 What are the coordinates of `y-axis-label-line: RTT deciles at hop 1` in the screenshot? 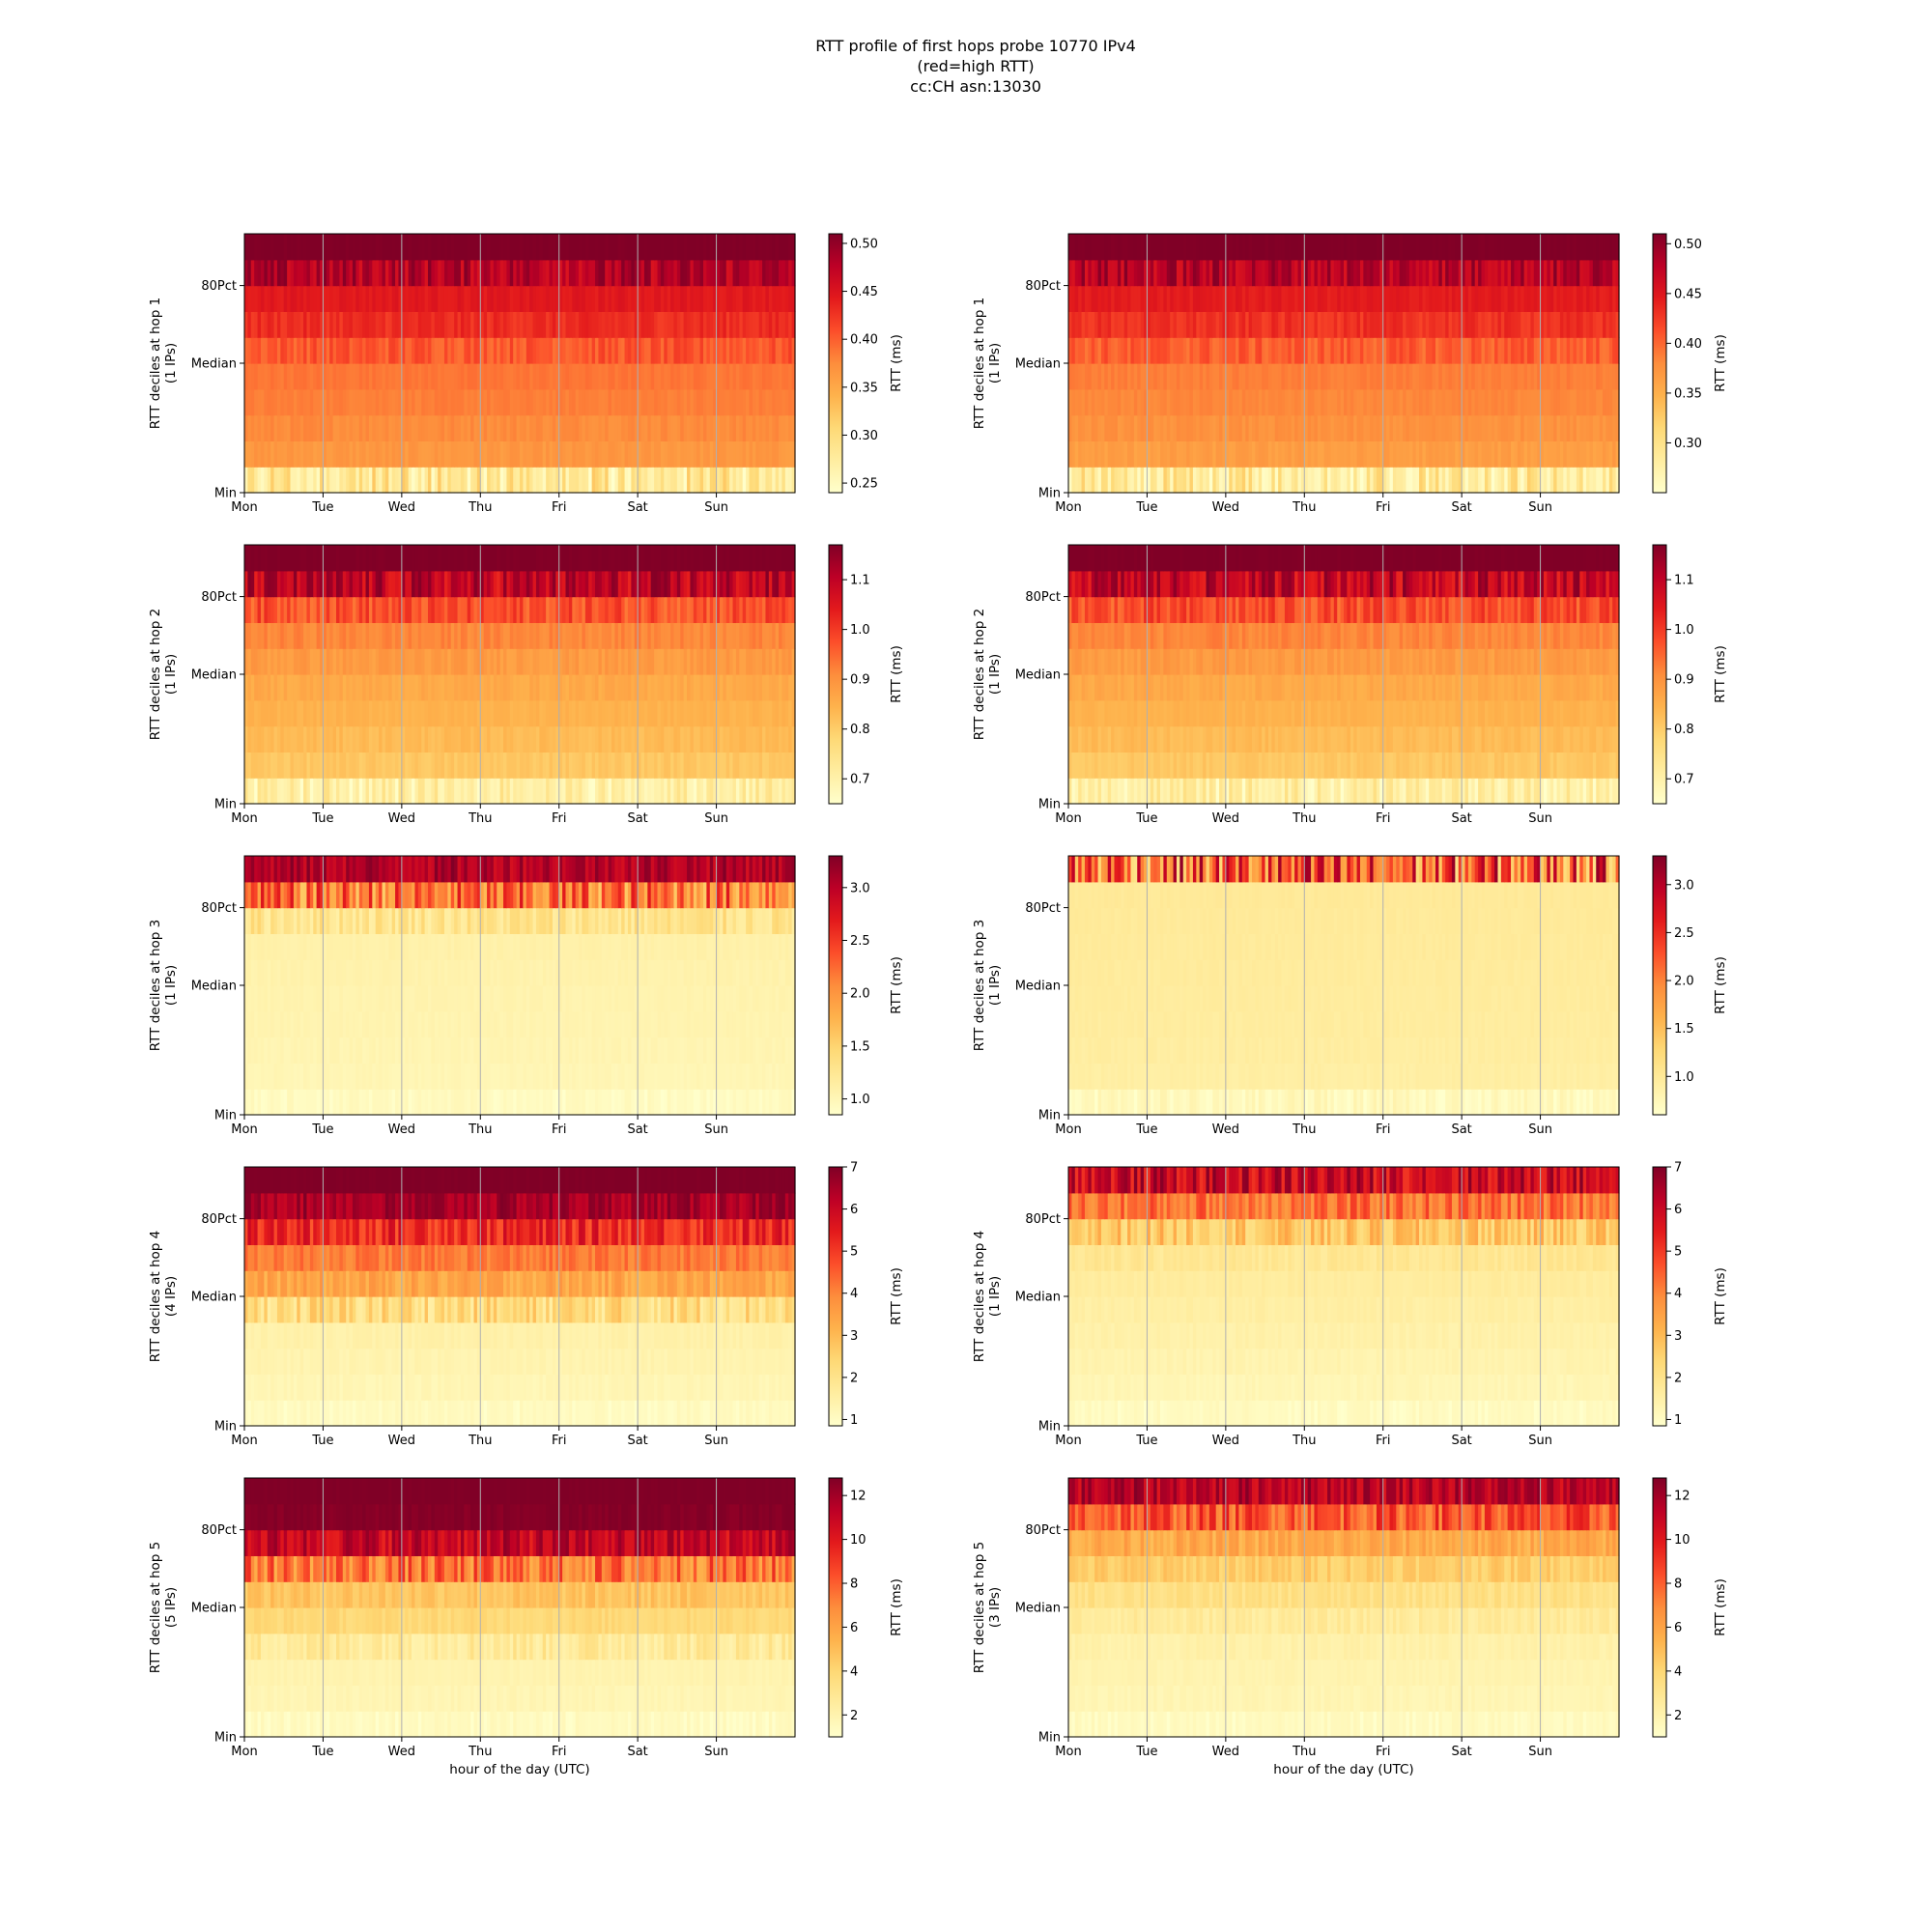 It's located at (979, 364).